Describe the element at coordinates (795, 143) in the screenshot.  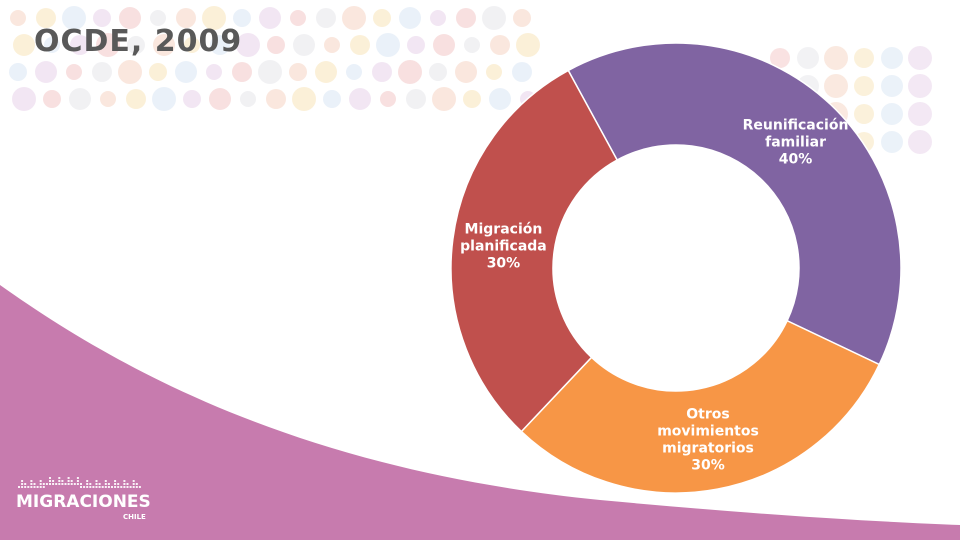
I see `label-line: familiar` at that location.